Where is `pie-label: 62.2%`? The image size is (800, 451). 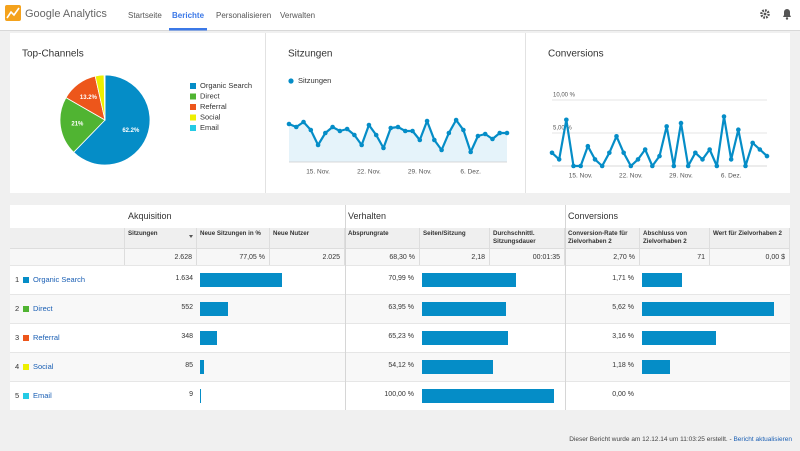 pie-label: 62.2% is located at coordinates (131, 131).